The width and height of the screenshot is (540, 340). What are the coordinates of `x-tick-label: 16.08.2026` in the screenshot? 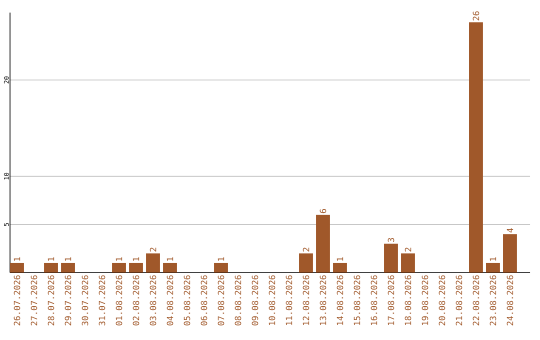 It's located at (374, 300).